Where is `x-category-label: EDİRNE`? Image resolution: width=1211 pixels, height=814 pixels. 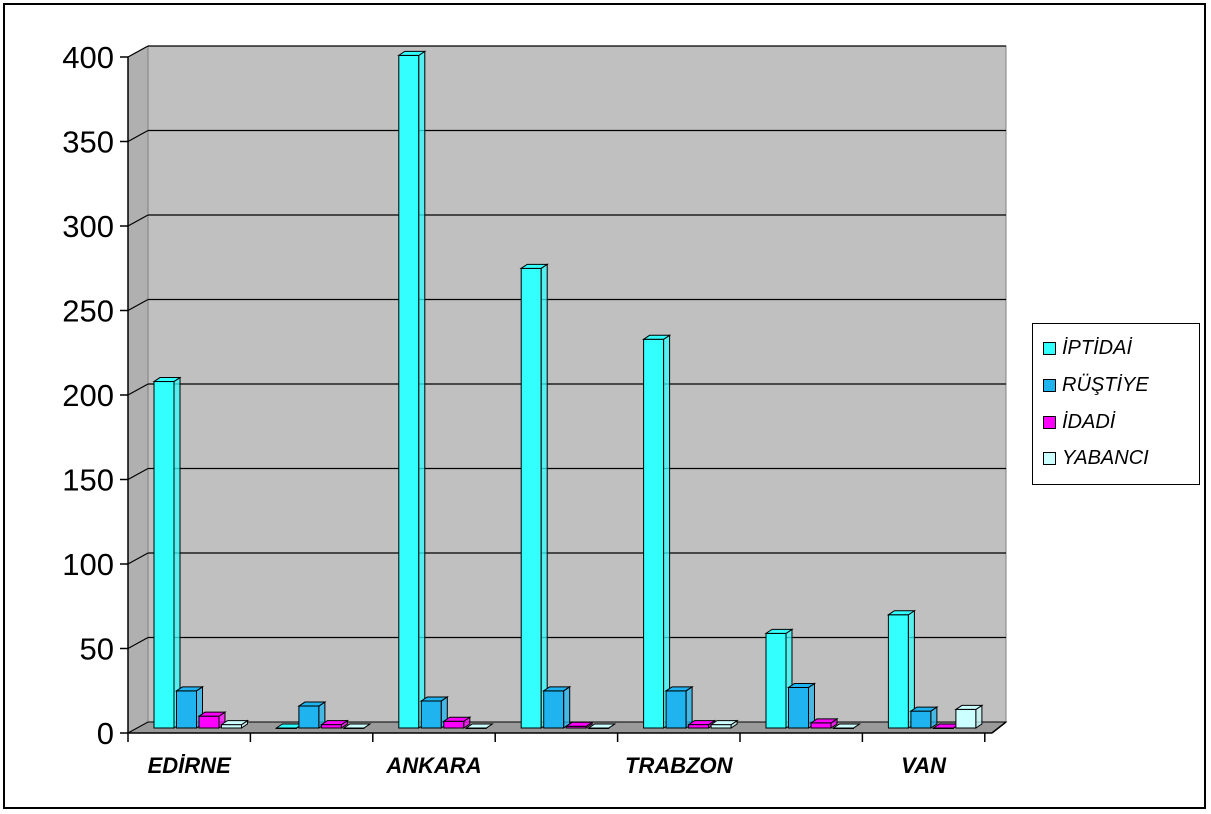 x-category-label: EDİRNE is located at coordinates (190, 765).